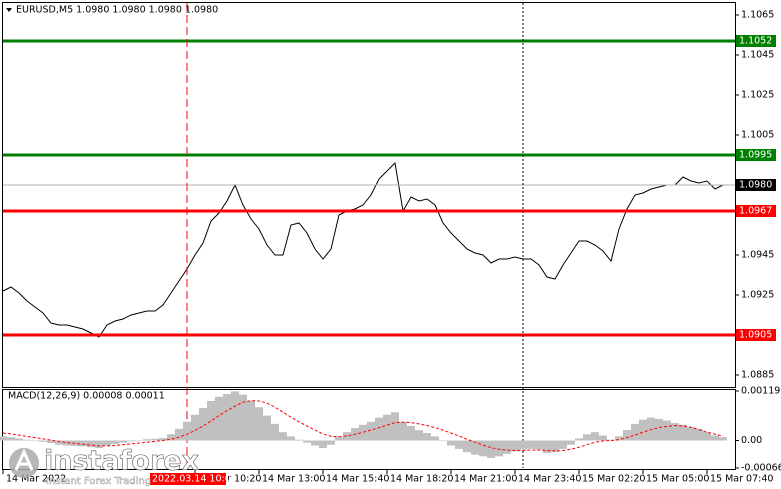 The width and height of the screenshot is (781, 489). I want to click on x-tick-label: 15 Mar 02:20, so click(613, 479).